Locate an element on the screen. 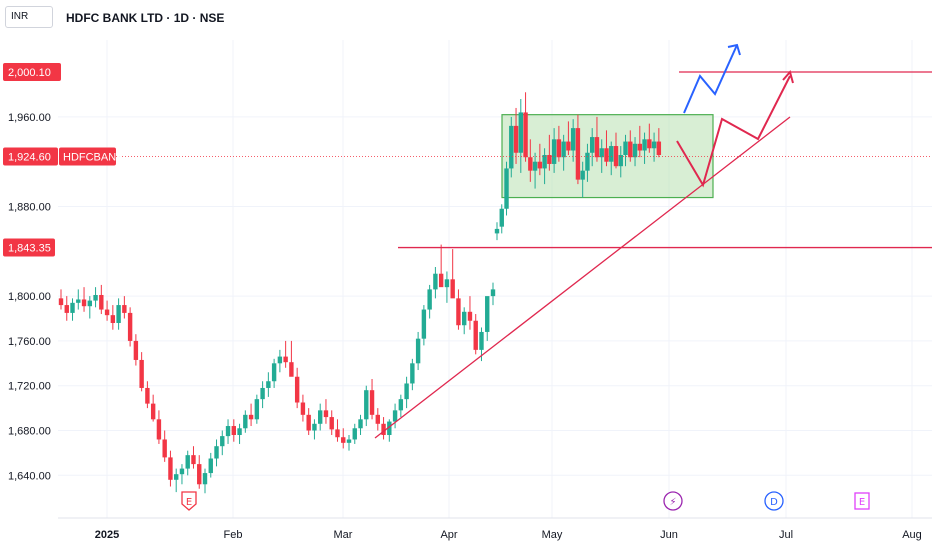 Image resolution: width=932 pixels, height=550 pixels. split-bolt-icon is located at coordinates (673, 501).